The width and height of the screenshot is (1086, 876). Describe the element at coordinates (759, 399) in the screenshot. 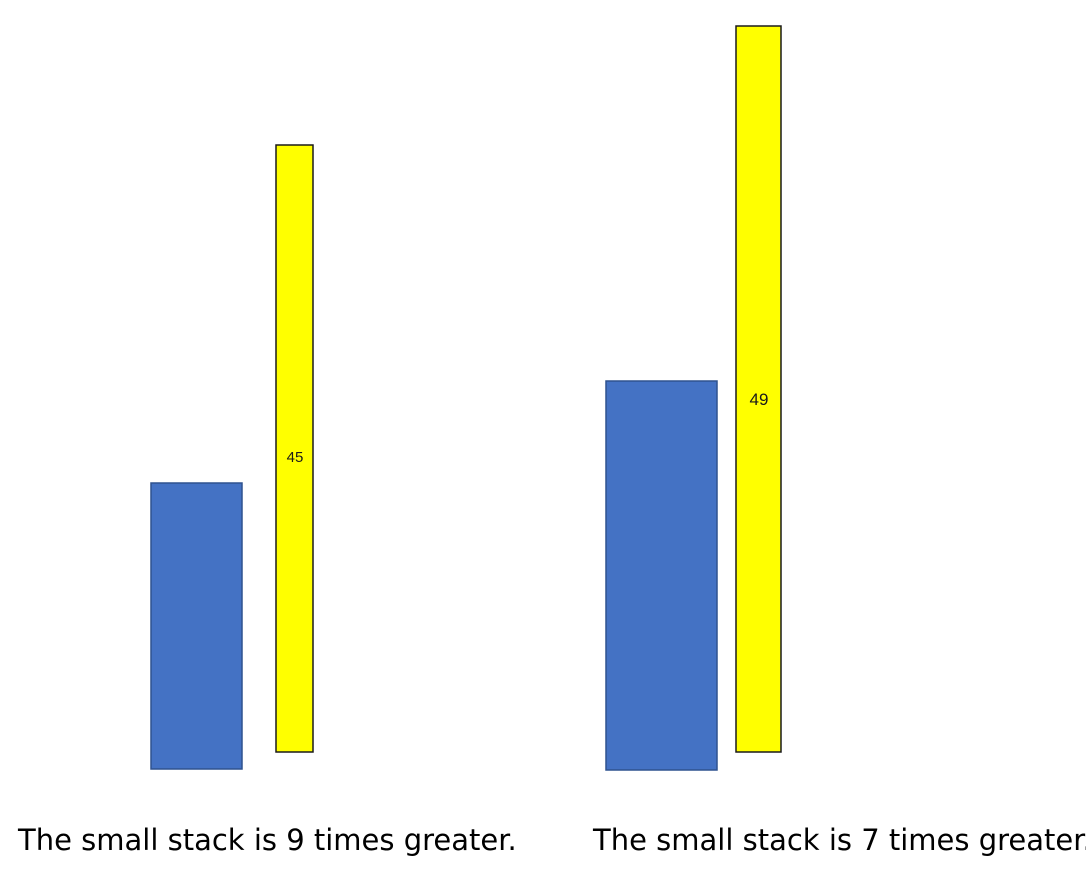

I see `tall-stack-label: 49` at that location.